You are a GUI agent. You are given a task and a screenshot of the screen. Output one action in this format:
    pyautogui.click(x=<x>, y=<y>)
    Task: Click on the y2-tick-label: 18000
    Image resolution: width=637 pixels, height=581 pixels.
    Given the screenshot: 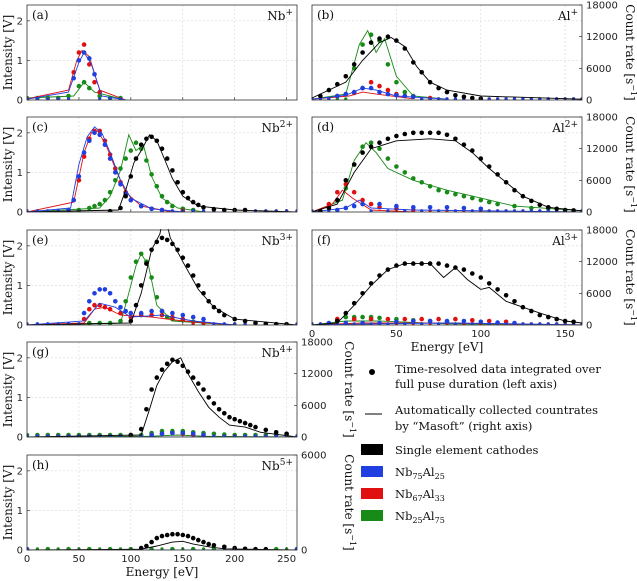 What is the action you would take?
    pyautogui.click(x=602, y=118)
    